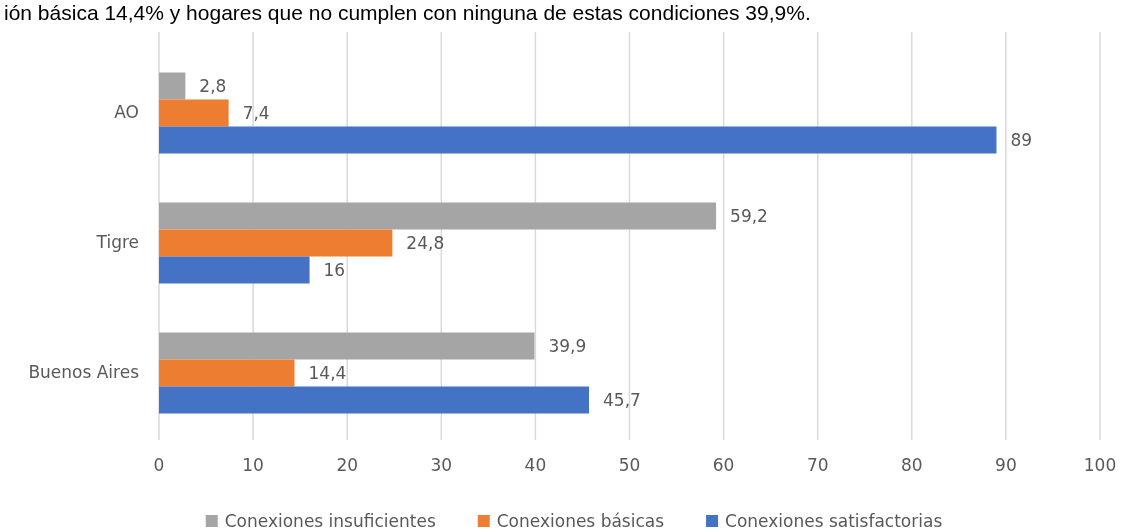 This screenshot has height=532, width=1124. I want to click on legend-label: Conexiones satisfactorias, so click(834, 521).